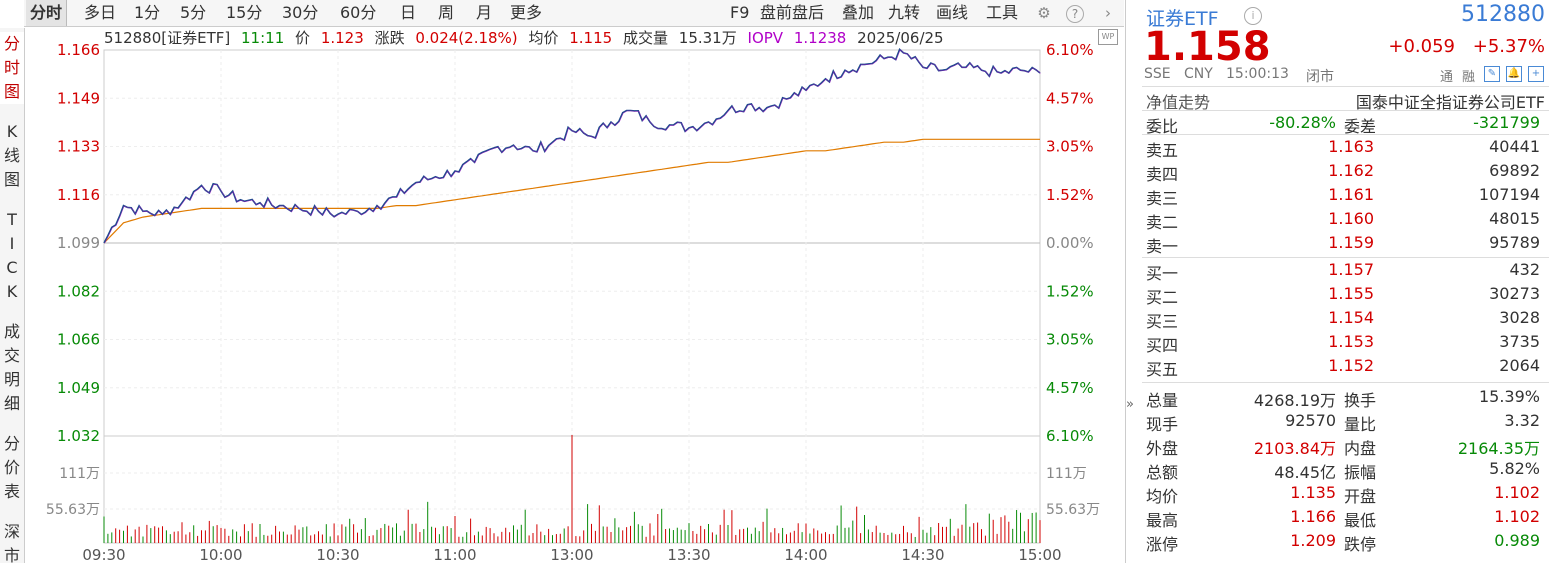  Describe the element at coordinates (1070, 50) in the screenshot. I see `y-tick-right: 6.10%` at that location.